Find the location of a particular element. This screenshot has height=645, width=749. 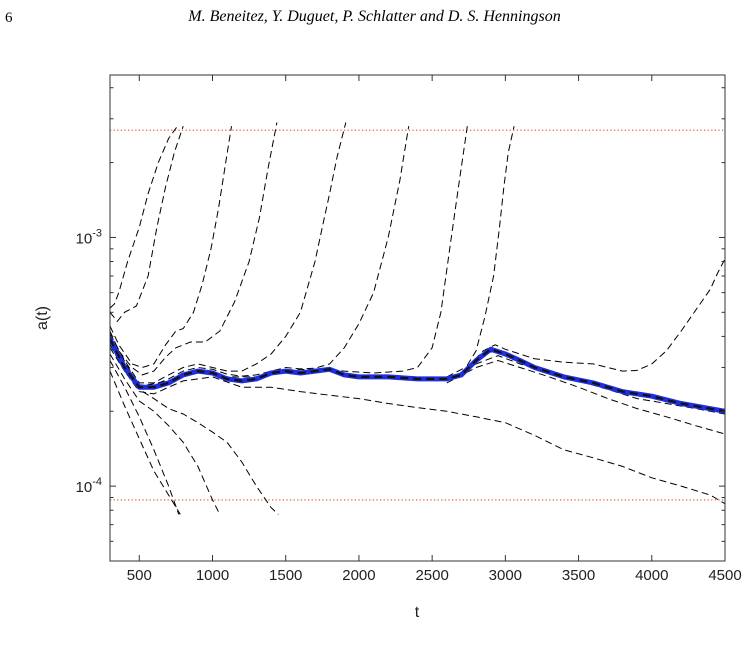

edge-state is located at coordinates (417, 375).